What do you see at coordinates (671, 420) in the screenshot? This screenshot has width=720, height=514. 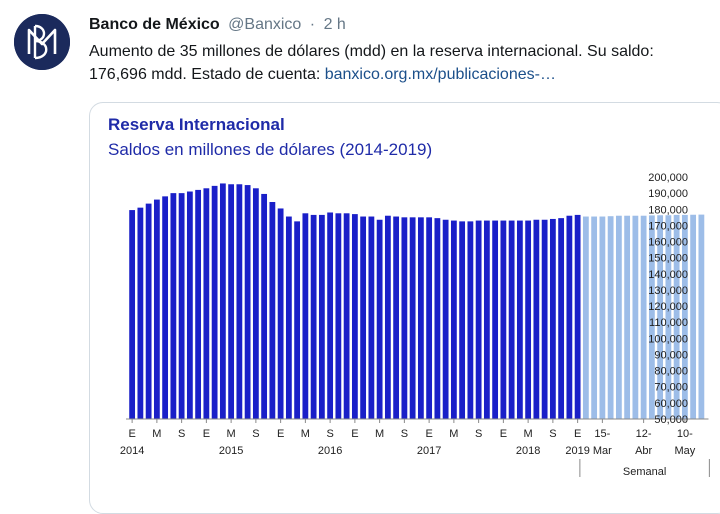 I see `y-tick-label: 50,000` at bounding box center [671, 420].